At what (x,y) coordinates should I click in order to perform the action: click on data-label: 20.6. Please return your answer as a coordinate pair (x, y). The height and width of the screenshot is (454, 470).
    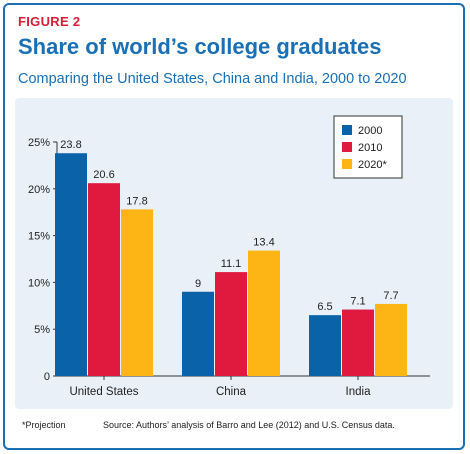
    Looking at the image, I should click on (103, 175).